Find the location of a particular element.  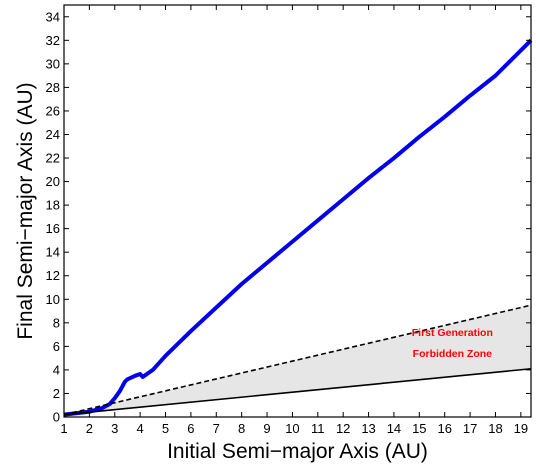

x-tick-label: 5 is located at coordinates (165, 428).